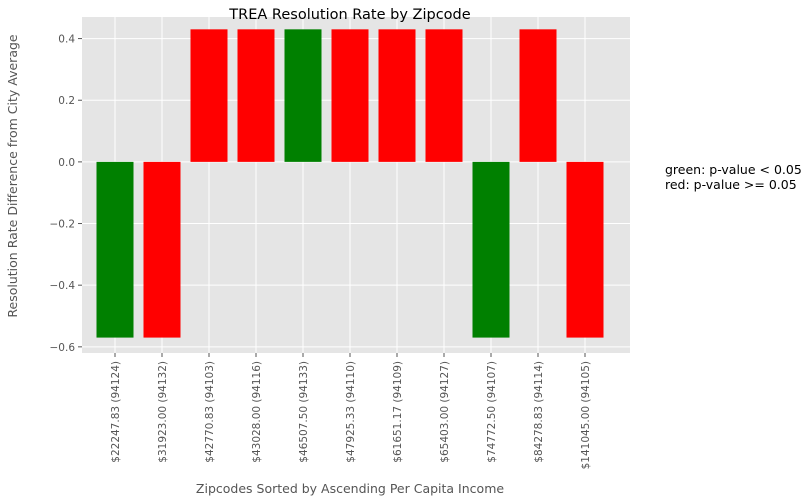 This screenshot has width=808, height=503. What do you see at coordinates (398, 412) in the screenshot?
I see `x-tick-label: $61651.17 (94109)` at bounding box center [398, 412].